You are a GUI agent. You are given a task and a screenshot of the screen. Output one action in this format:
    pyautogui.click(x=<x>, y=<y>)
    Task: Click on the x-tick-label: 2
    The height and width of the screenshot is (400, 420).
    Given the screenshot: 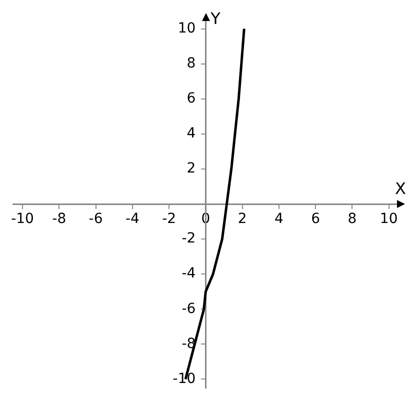 What is the action you would take?
    pyautogui.click(x=242, y=219)
    